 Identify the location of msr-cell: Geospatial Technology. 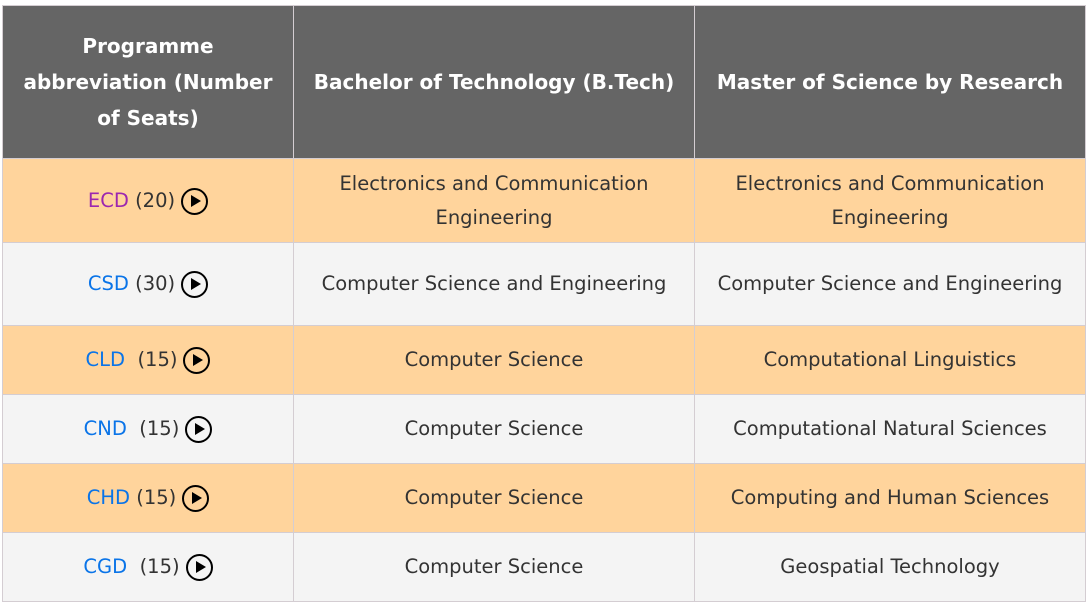
(890, 567).